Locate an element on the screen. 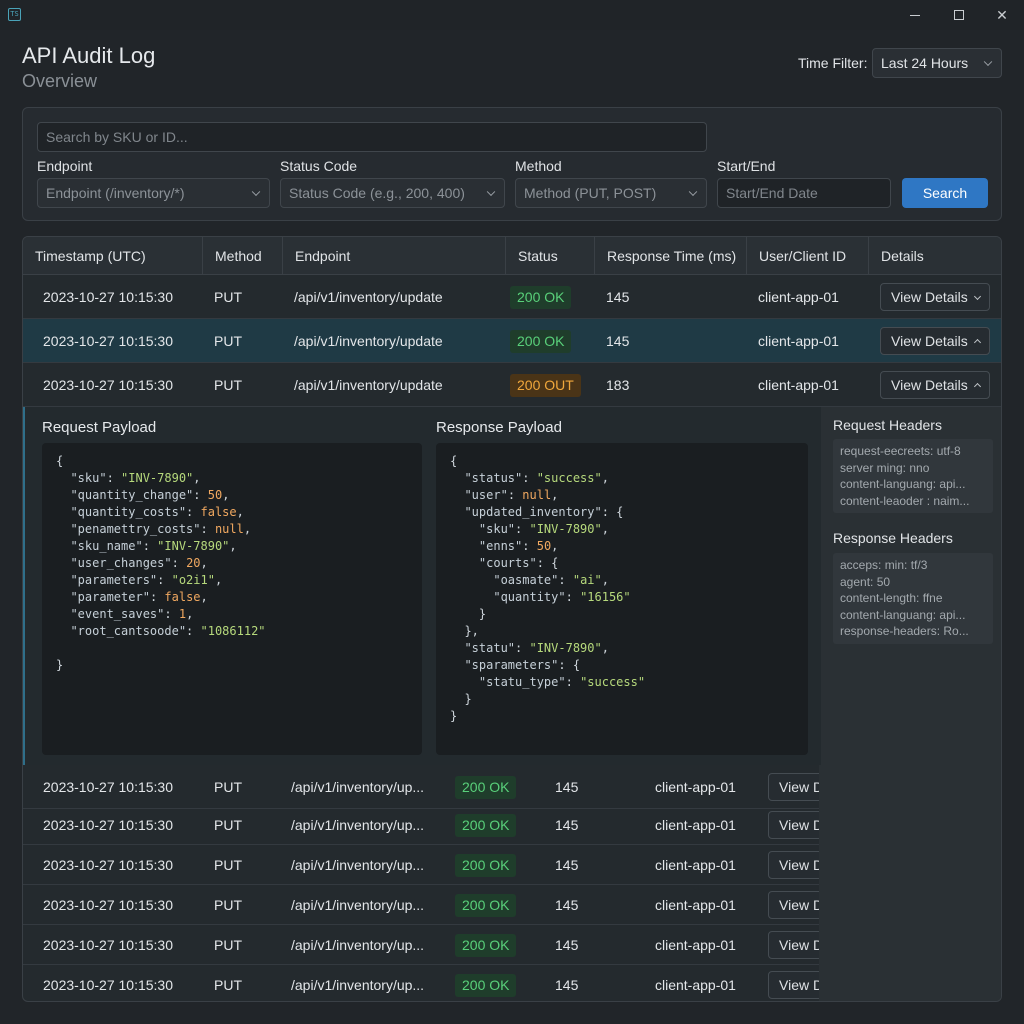  request-headers-title: Request Headers is located at coordinates (887, 425).